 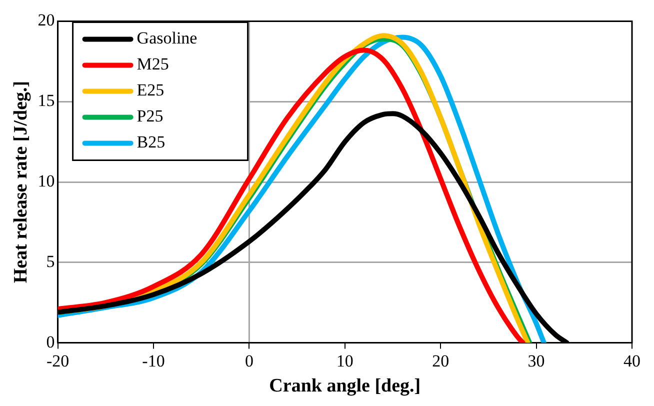 What do you see at coordinates (151, 142) in the screenshot?
I see `legend-label: B25` at bounding box center [151, 142].